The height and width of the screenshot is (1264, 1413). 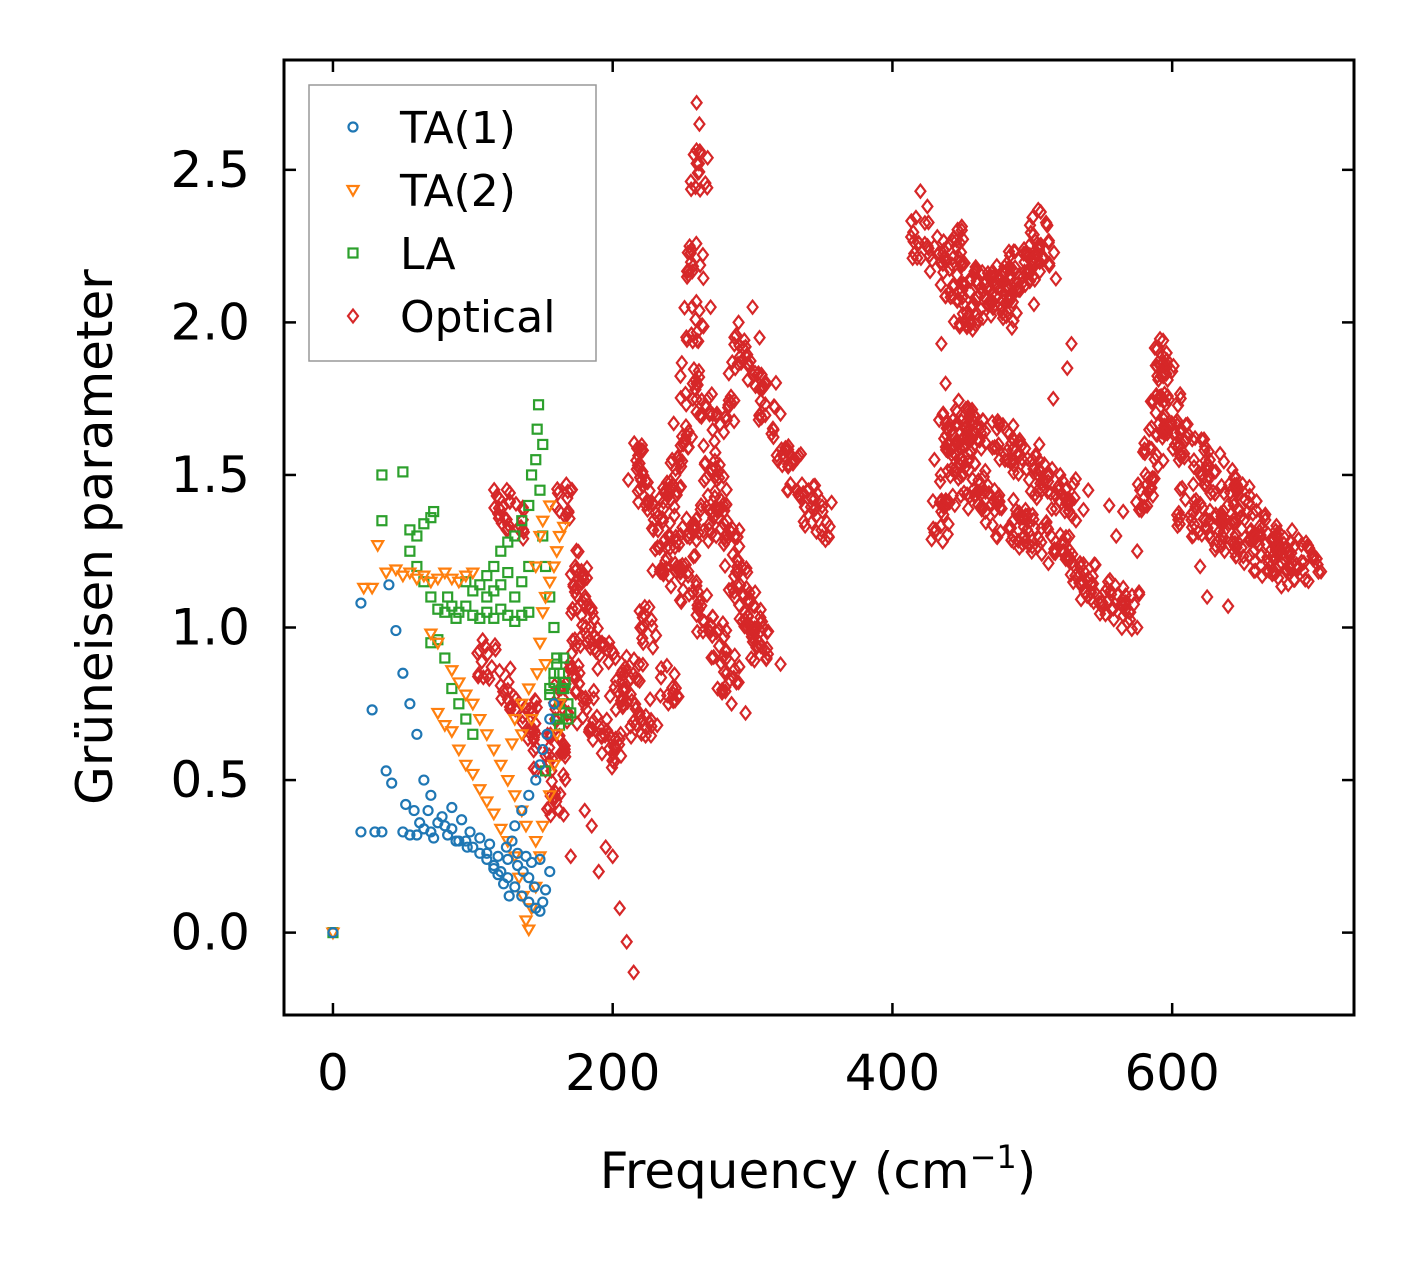 What do you see at coordinates (892, 1073) in the screenshot?
I see `x-tick-label: 400` at bounding box center [892, 1073].